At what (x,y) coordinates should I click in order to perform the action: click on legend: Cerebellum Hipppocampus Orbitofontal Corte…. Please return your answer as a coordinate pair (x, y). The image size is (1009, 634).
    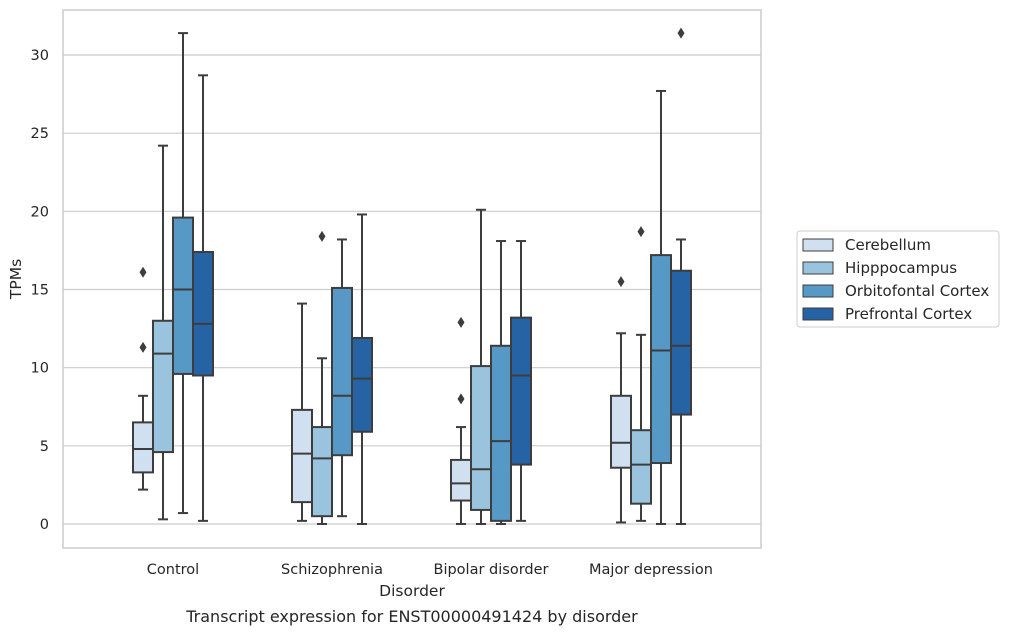
    Looking at the image, I should click on (898, 279).